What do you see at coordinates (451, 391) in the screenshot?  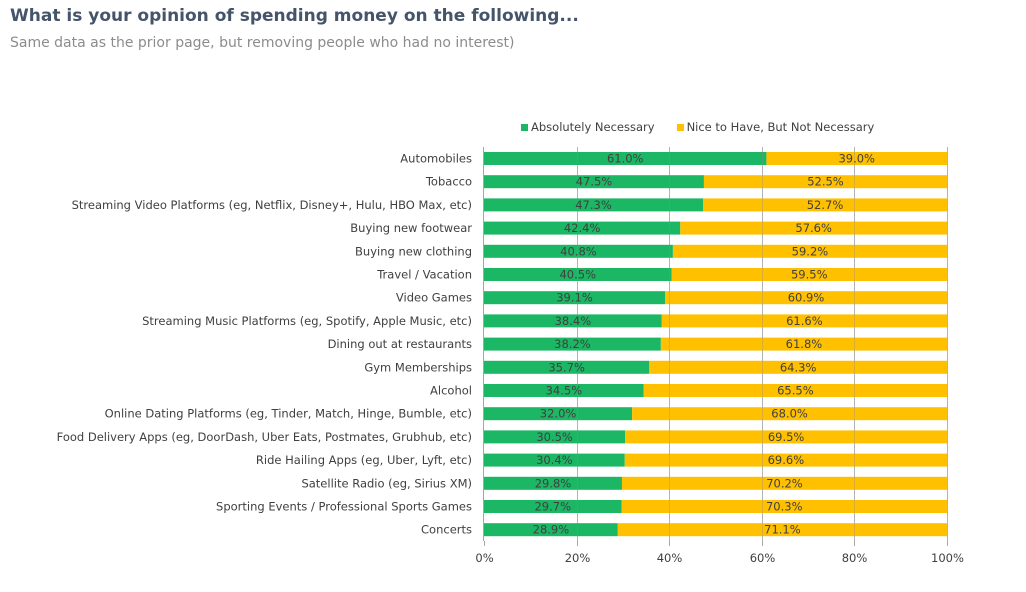 I see `category-label: Alcohol` at bounding box center [451, 391].